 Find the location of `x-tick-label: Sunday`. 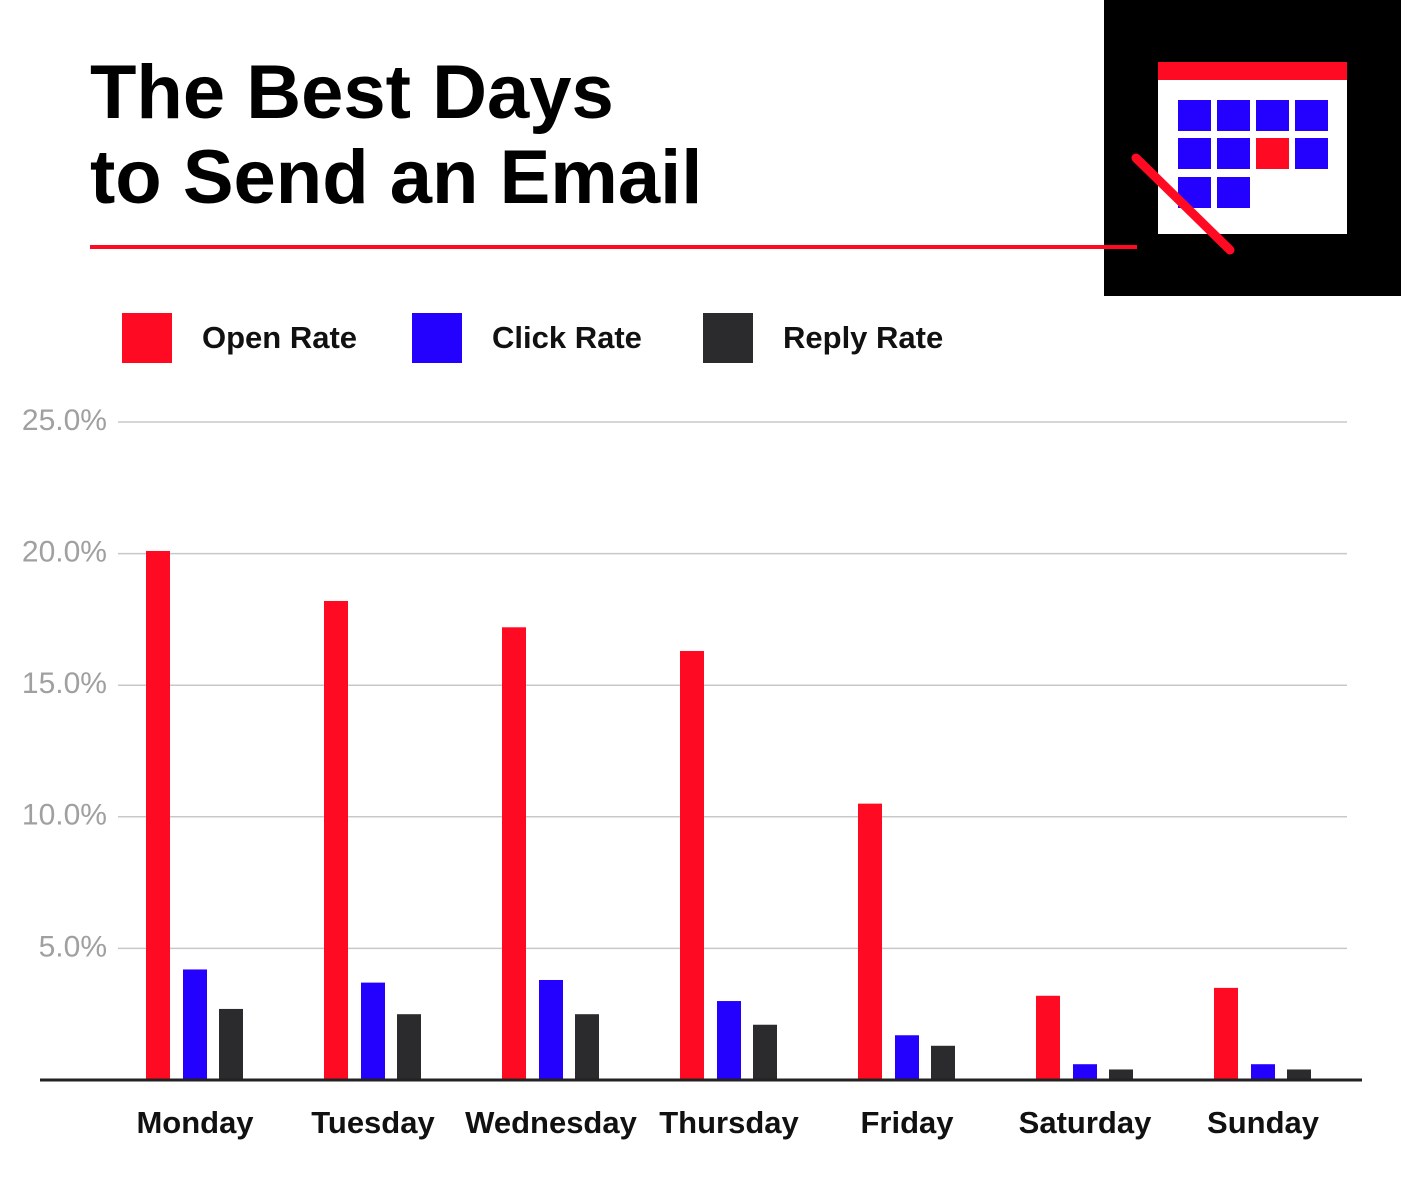

x-tick-label: Sunday is located at coordinates (1263, 1122).